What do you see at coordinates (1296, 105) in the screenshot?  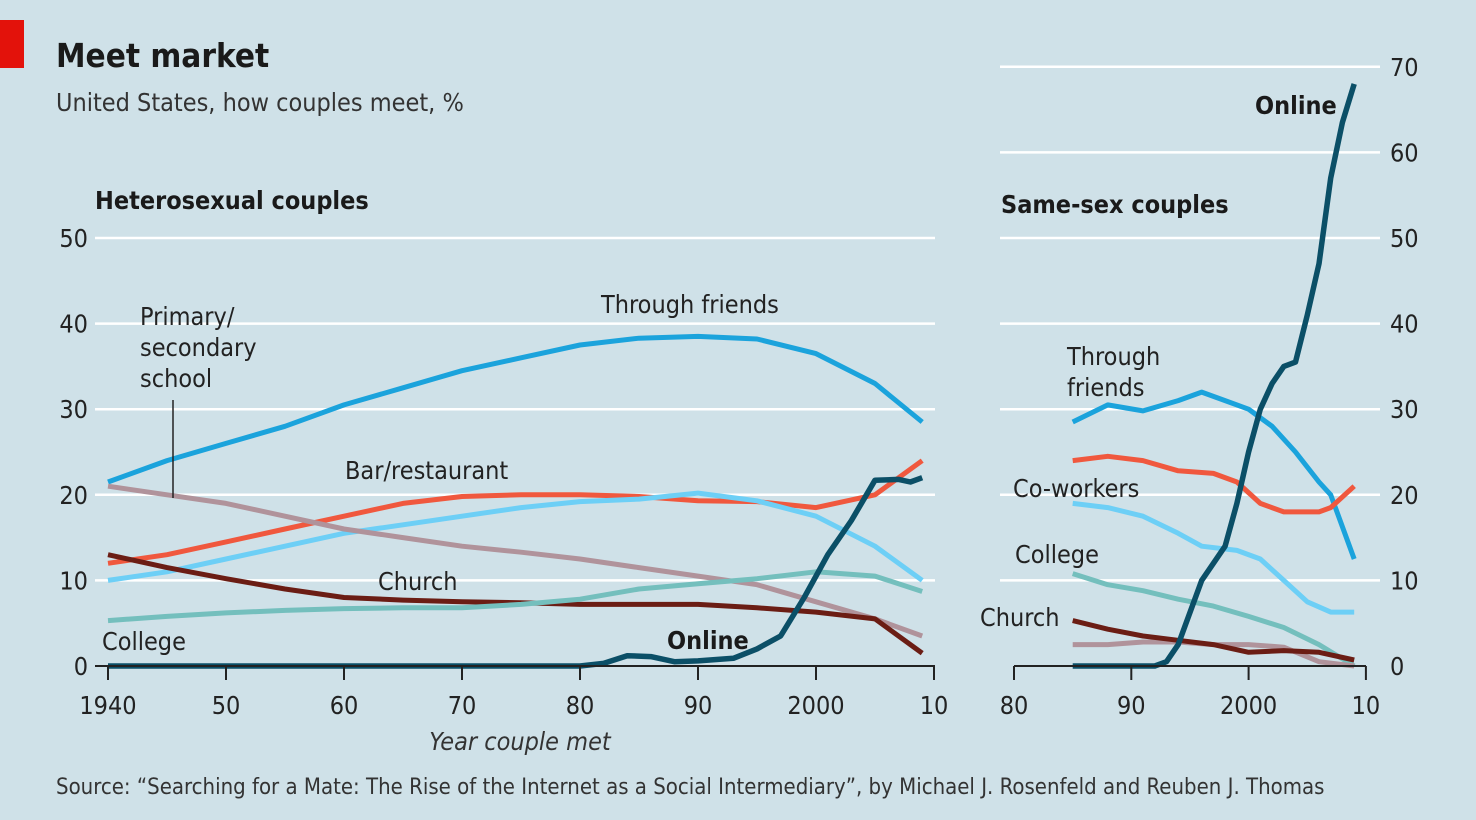 I see `label-online-right: Online` at bounding box center [1296, 105].